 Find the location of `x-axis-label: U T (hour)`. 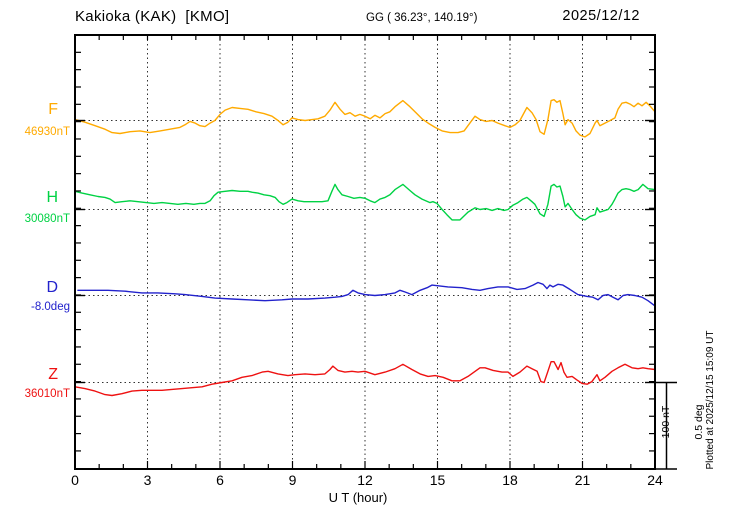

x-axis-label: U T (hour) is located at coordinates (358, 497).